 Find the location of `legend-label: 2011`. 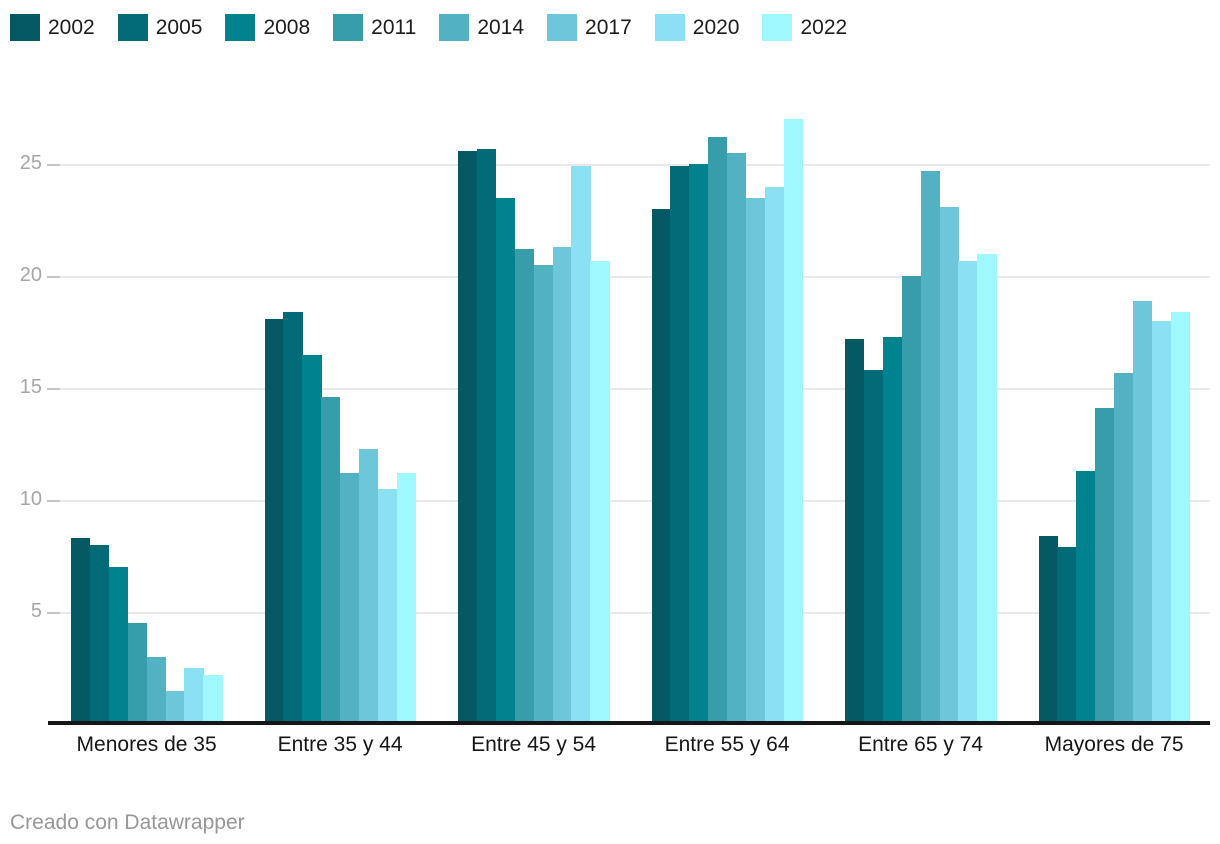

legend-label: 2011 is located at coordinates (394, 27).